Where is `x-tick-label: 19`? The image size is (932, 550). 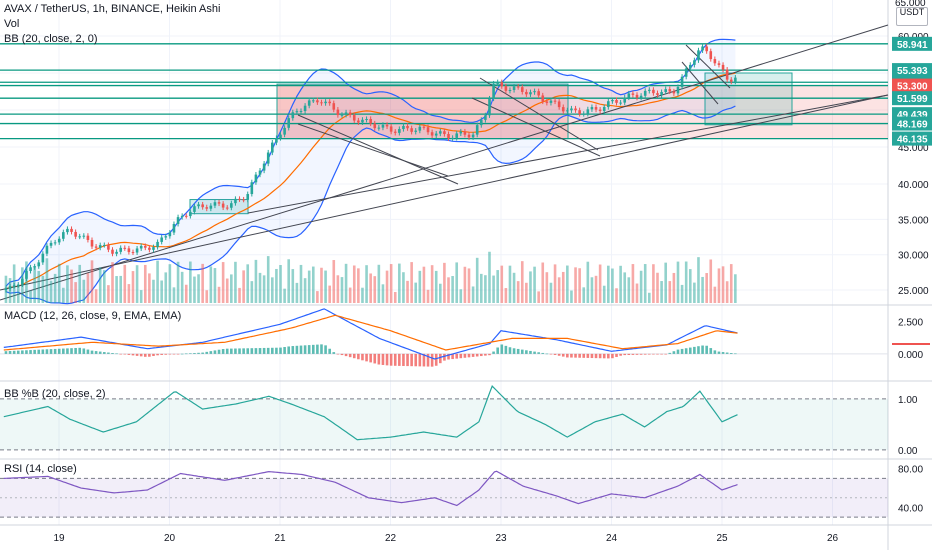
x-tick-label: 19 is located at coordinates (59, 538).